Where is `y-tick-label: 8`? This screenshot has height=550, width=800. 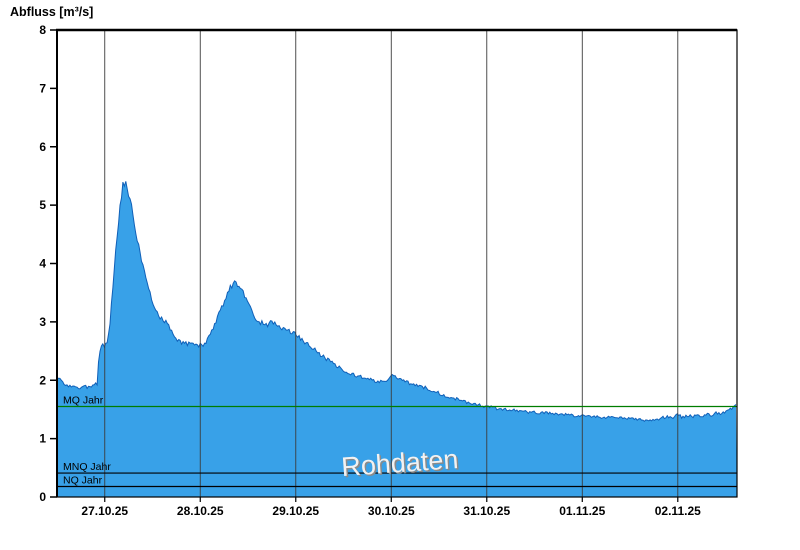
y-tick-label: 8 is located at coordinates (42, 30).